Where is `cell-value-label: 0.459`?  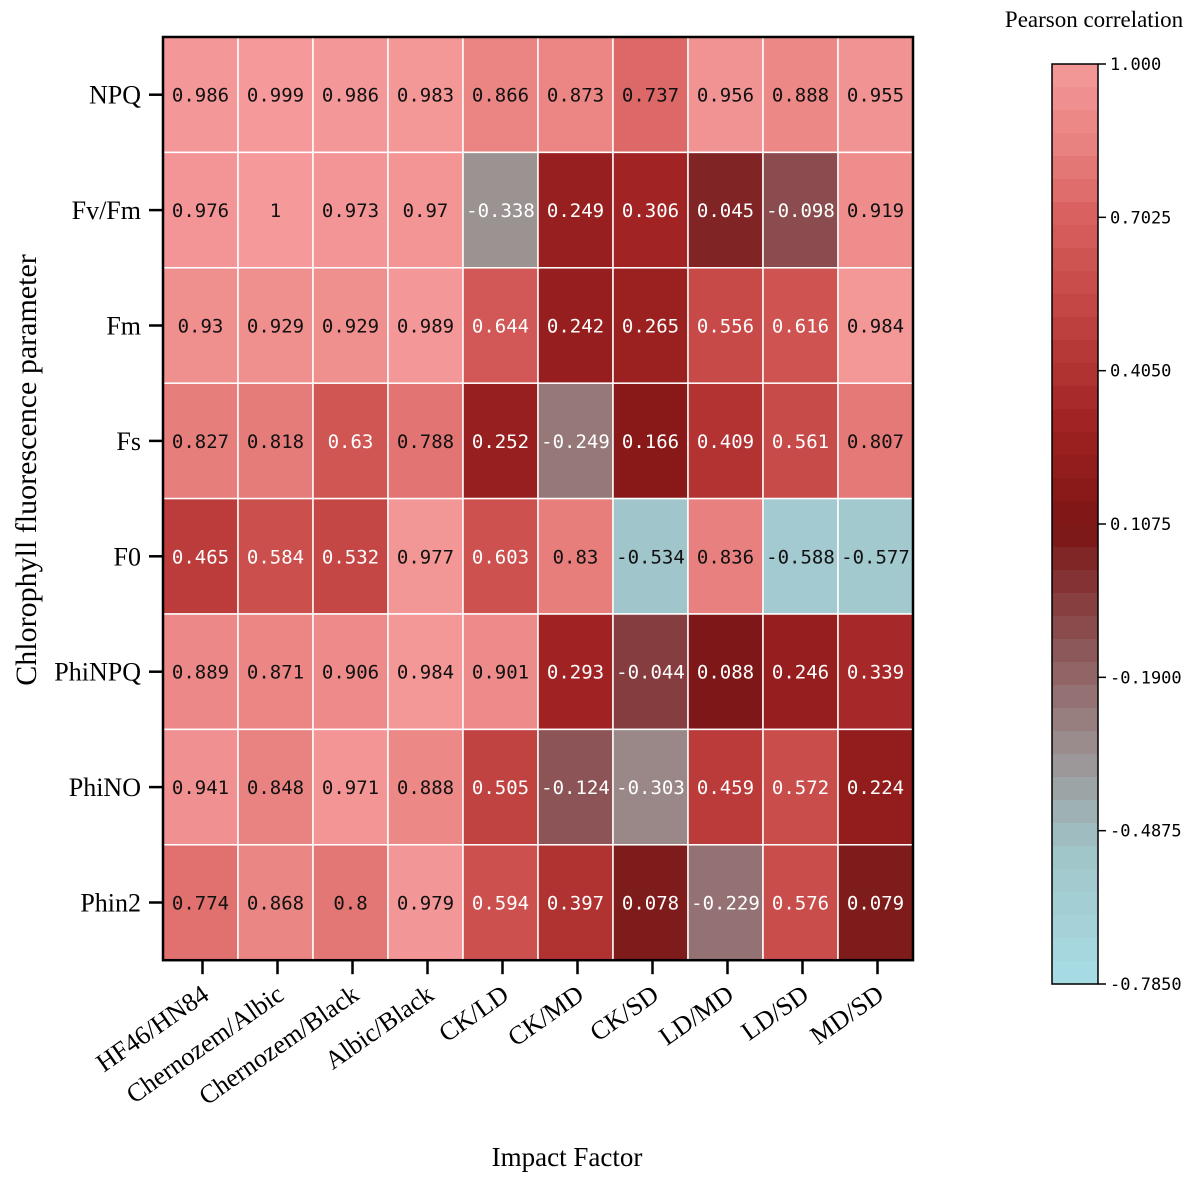
cell-value-label: 0.459 is located at coordinates (725, 788).